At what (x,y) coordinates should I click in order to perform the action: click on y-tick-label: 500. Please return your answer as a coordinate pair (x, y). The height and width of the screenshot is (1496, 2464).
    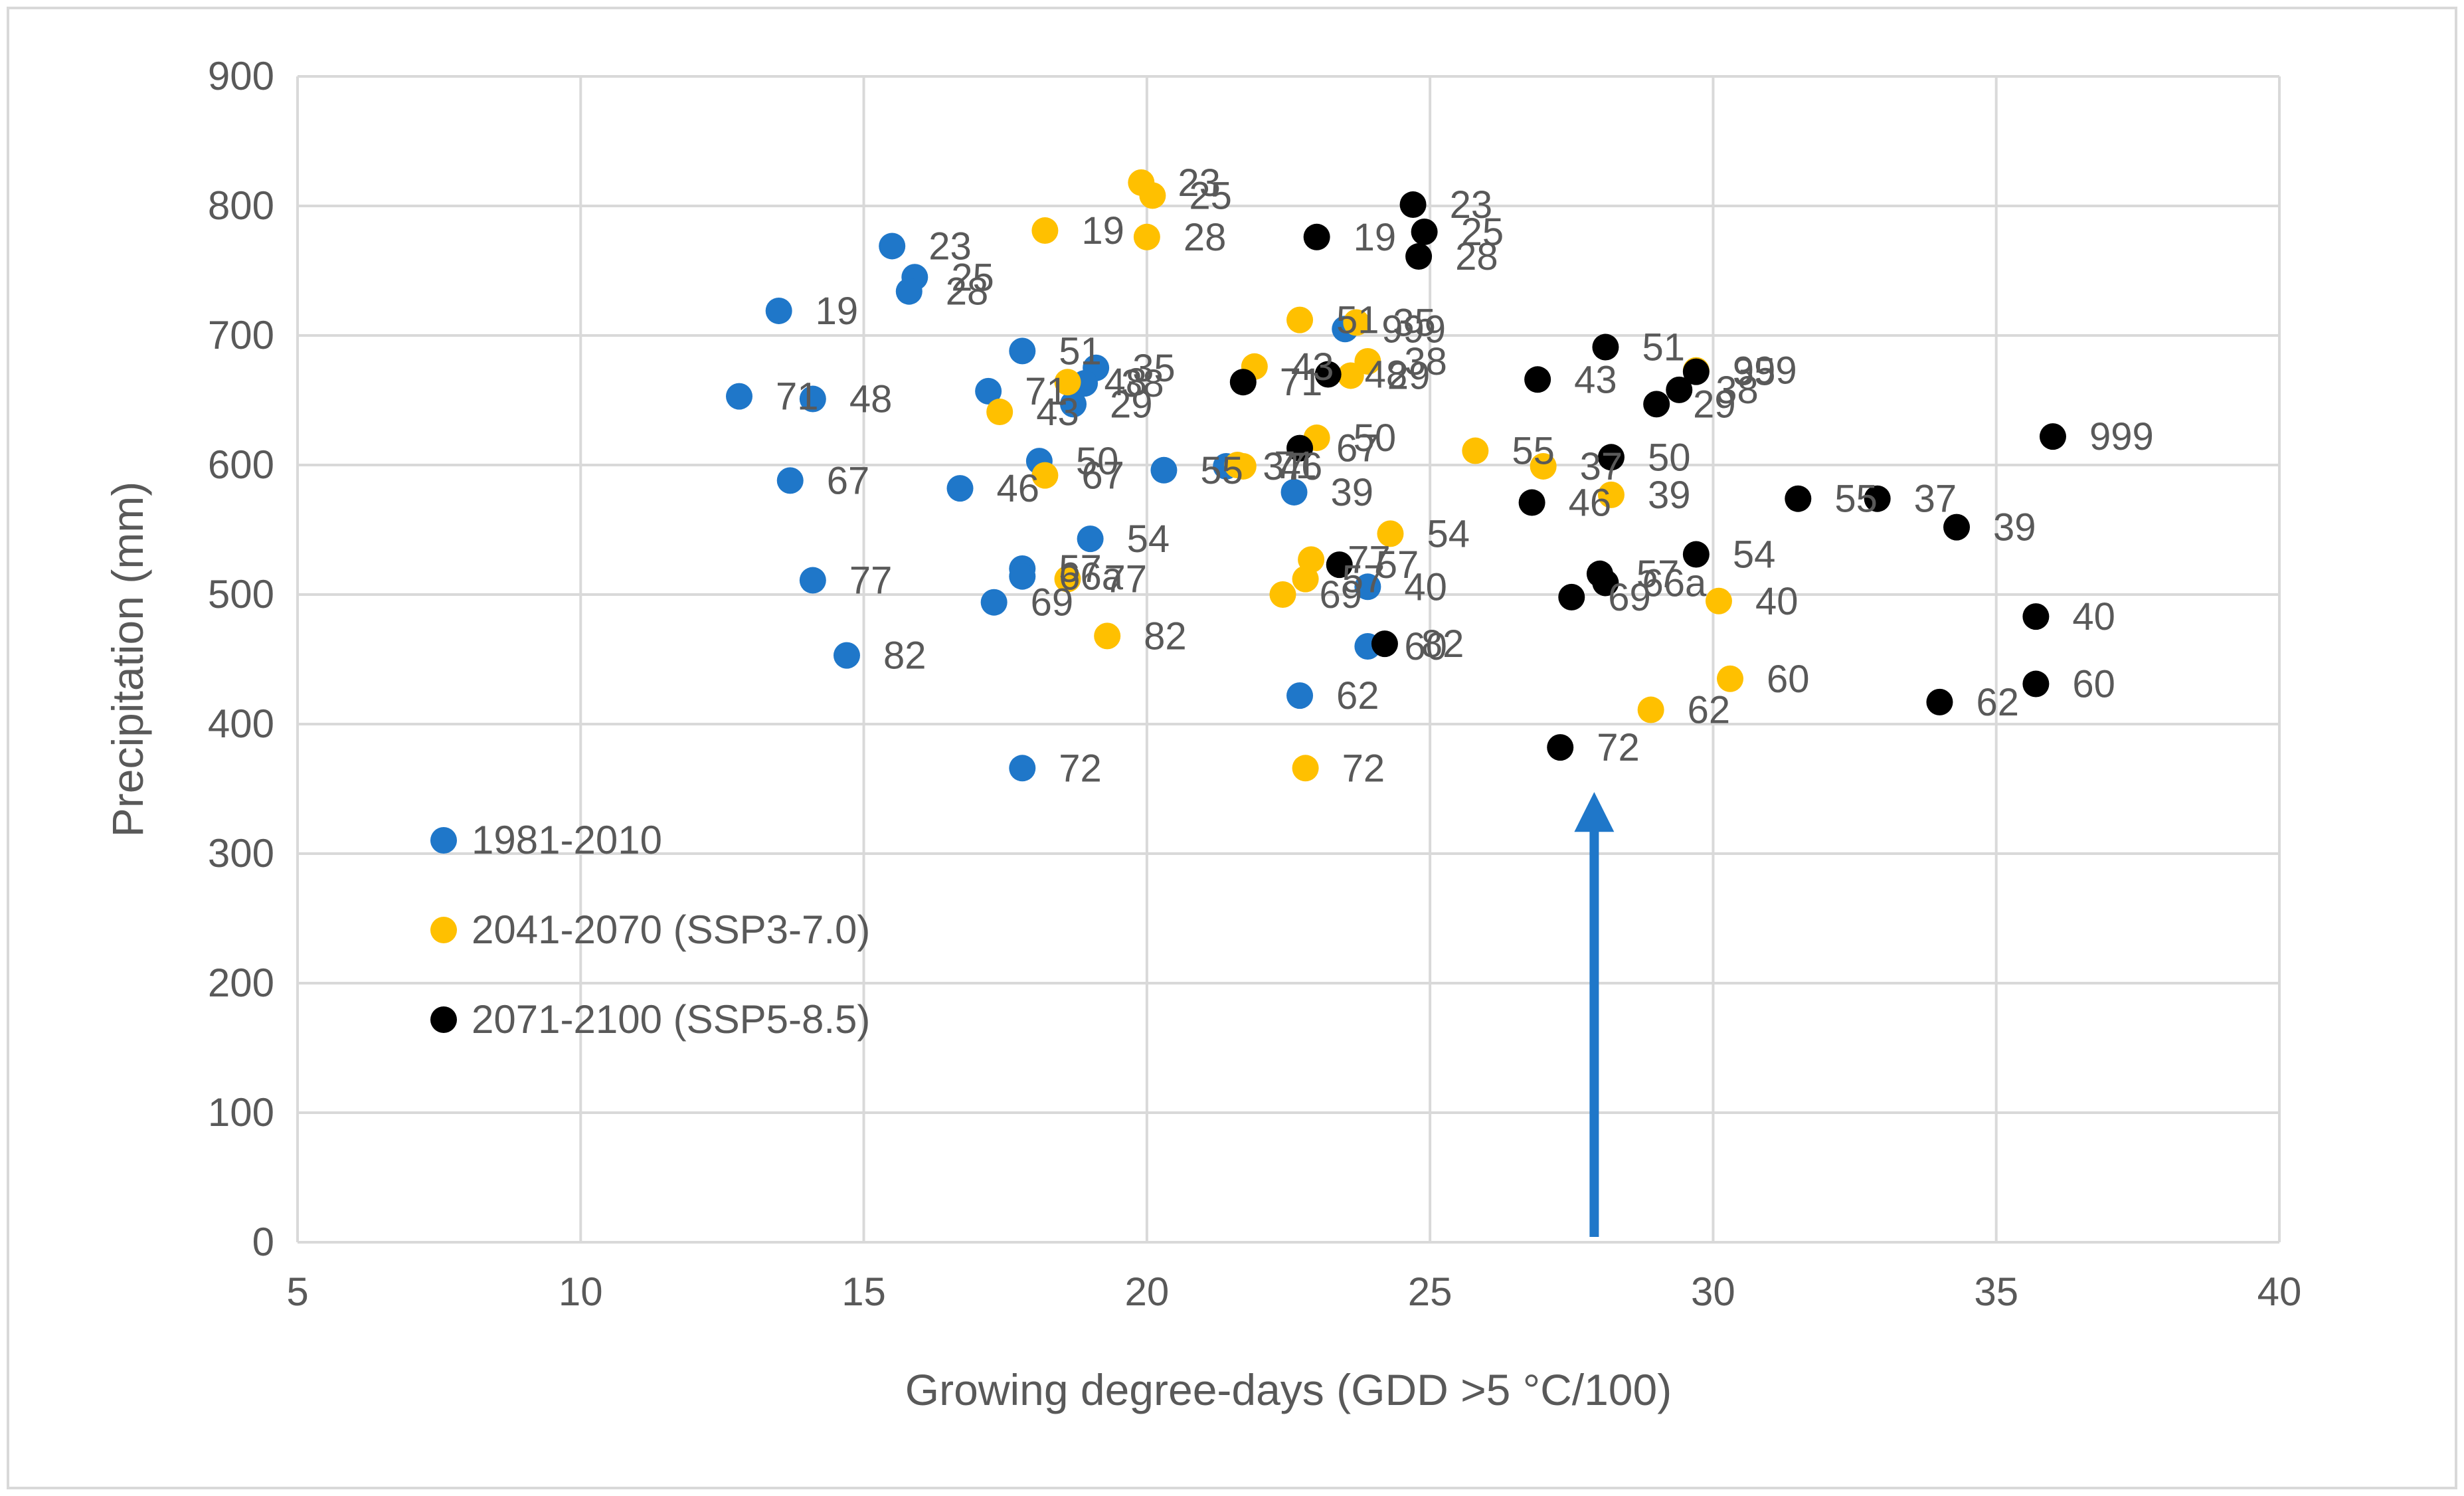
    Looking at the image, I should click on (241, 594).